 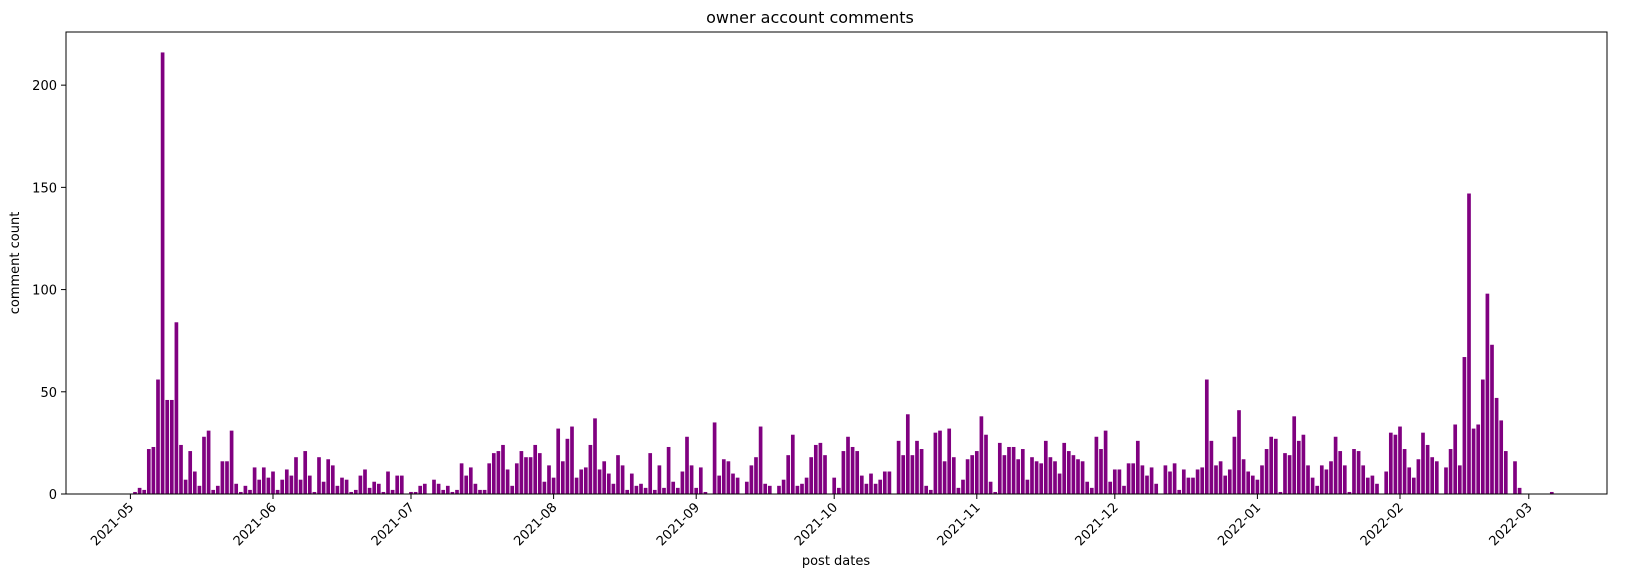 I want to click on x-tick-label: 2021-10, so click(x=816, y=524).